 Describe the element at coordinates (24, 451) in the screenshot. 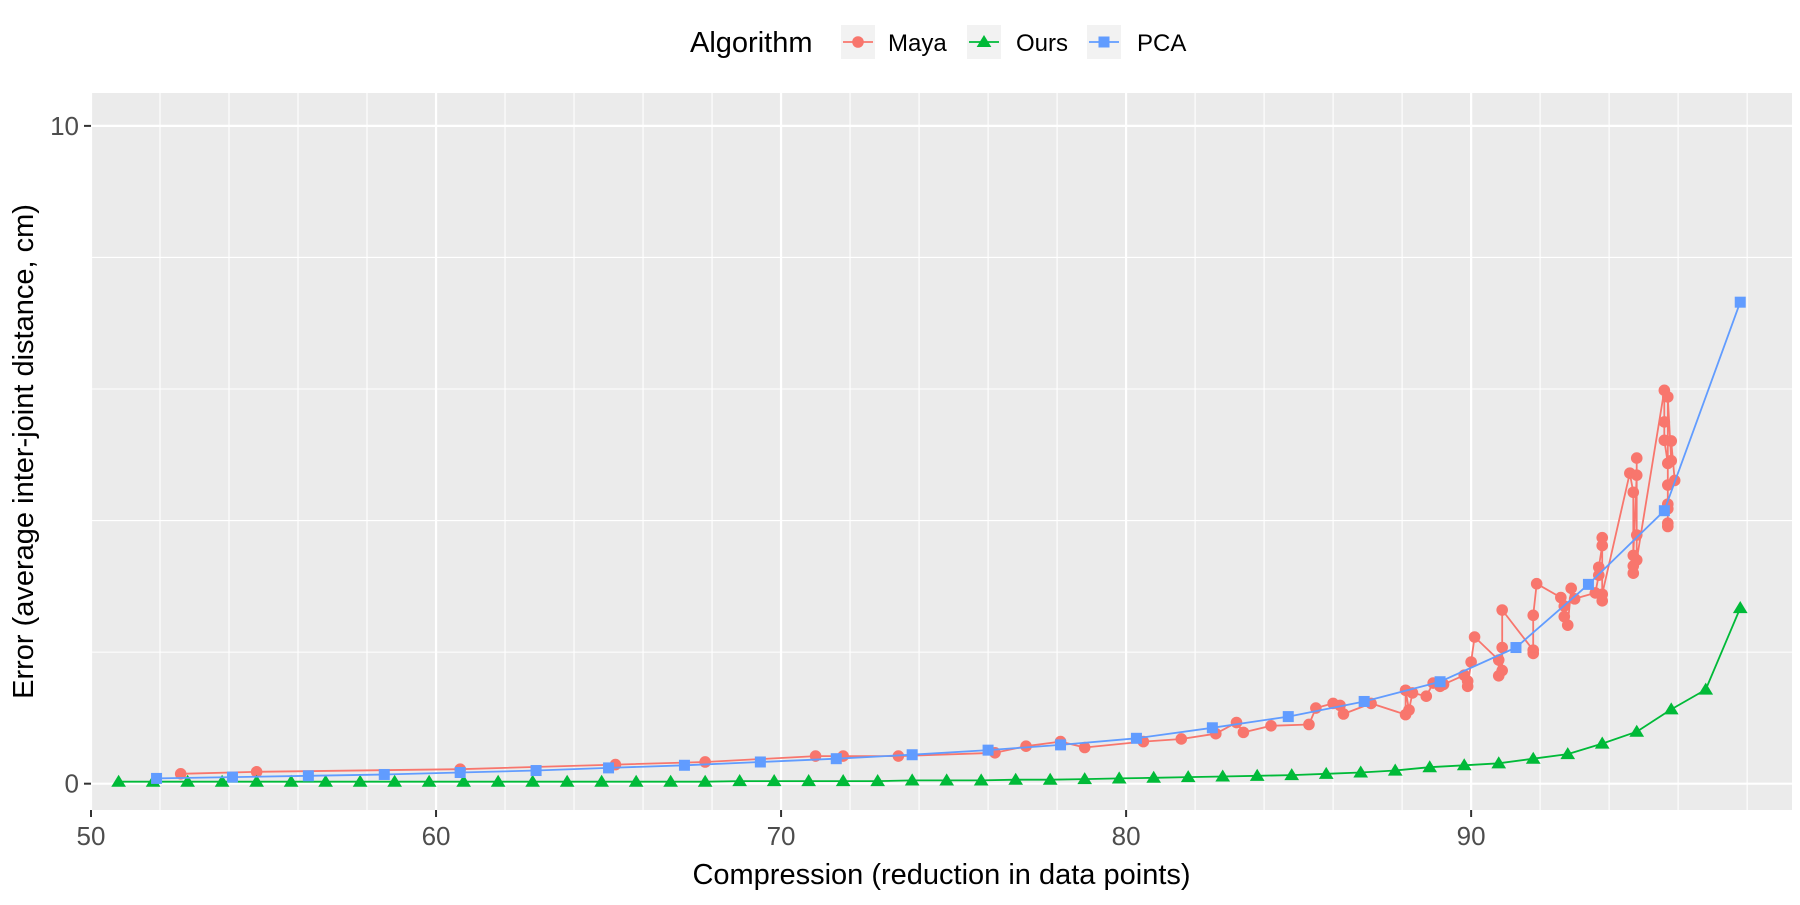

I see `y-axis-title: Error (average inter-joint distance, cm)` at that location.